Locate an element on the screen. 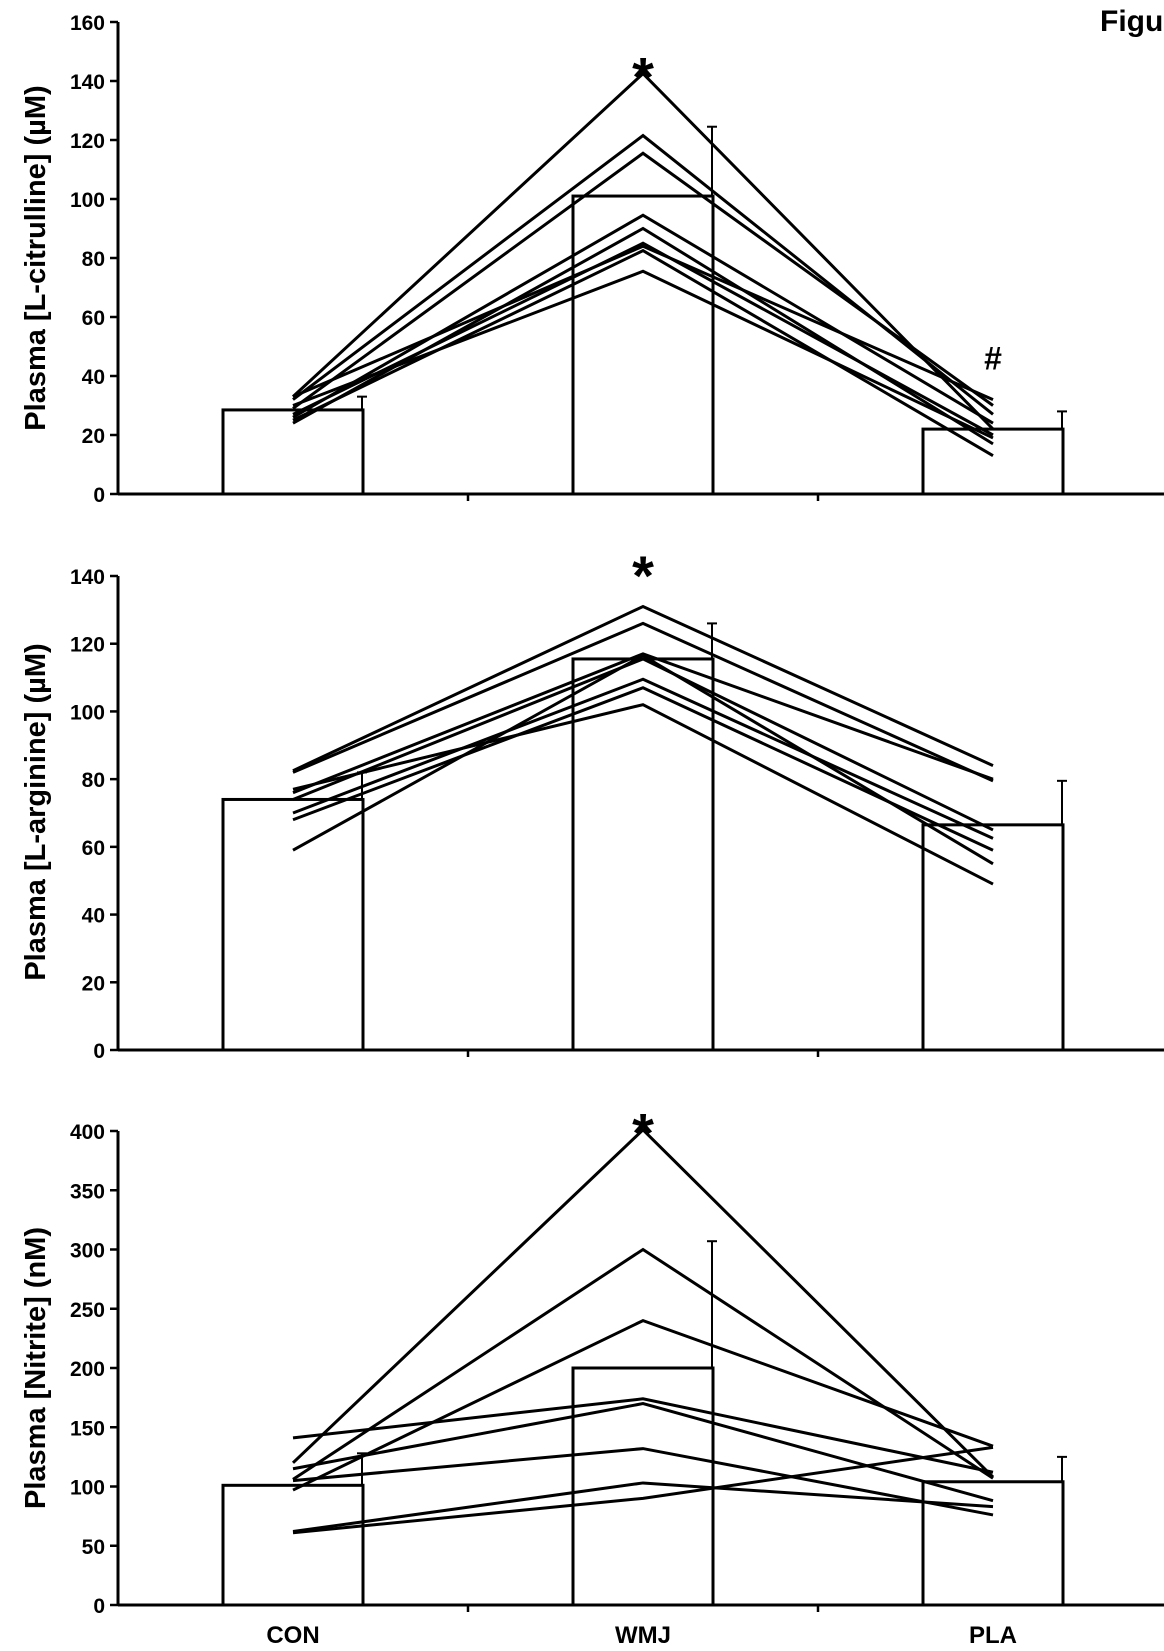  x-category-label: PLA is located at coordinates (993, 1635).